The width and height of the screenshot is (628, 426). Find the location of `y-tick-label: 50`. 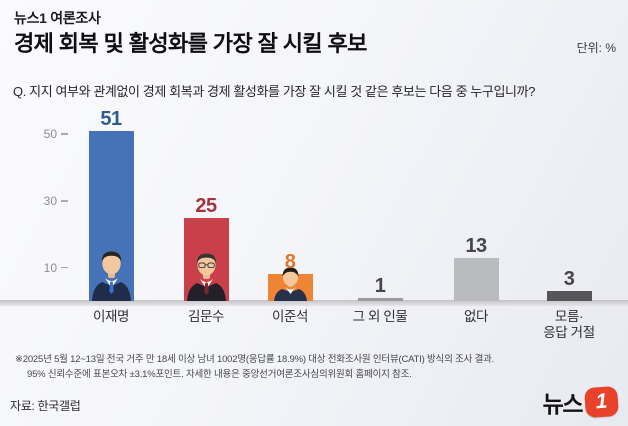

y-tick-label: 50 is located at coordinates (50, 134).